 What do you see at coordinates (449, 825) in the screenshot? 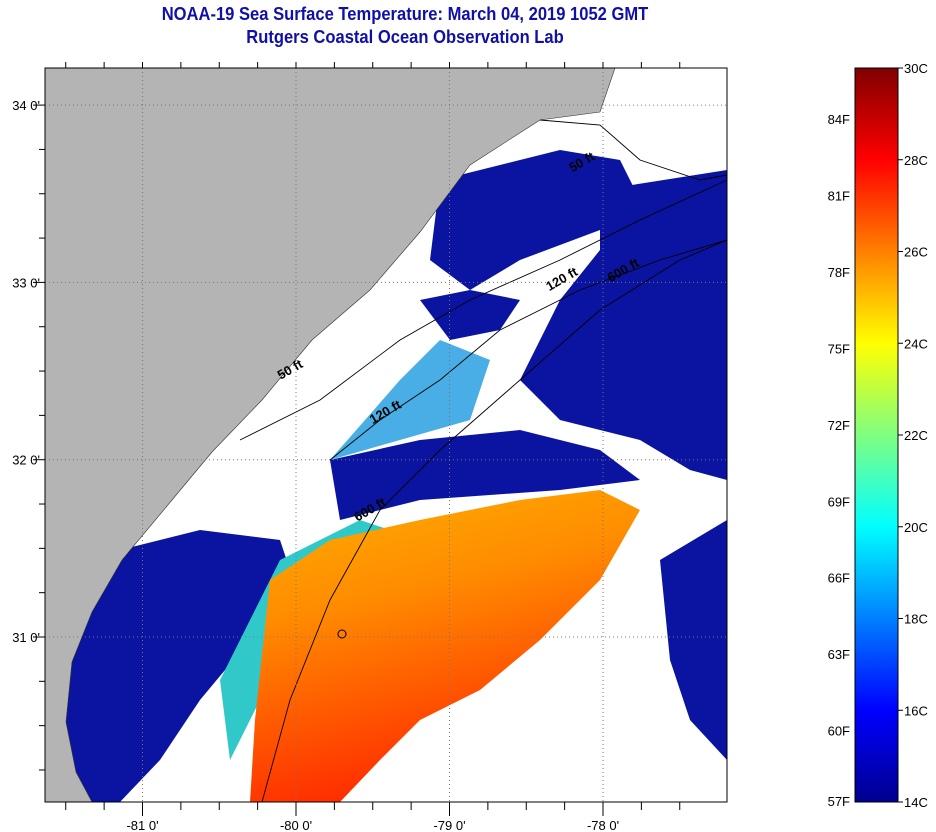
I see `lon-tick-label: -79 0'` at bounding box center [449, 825].